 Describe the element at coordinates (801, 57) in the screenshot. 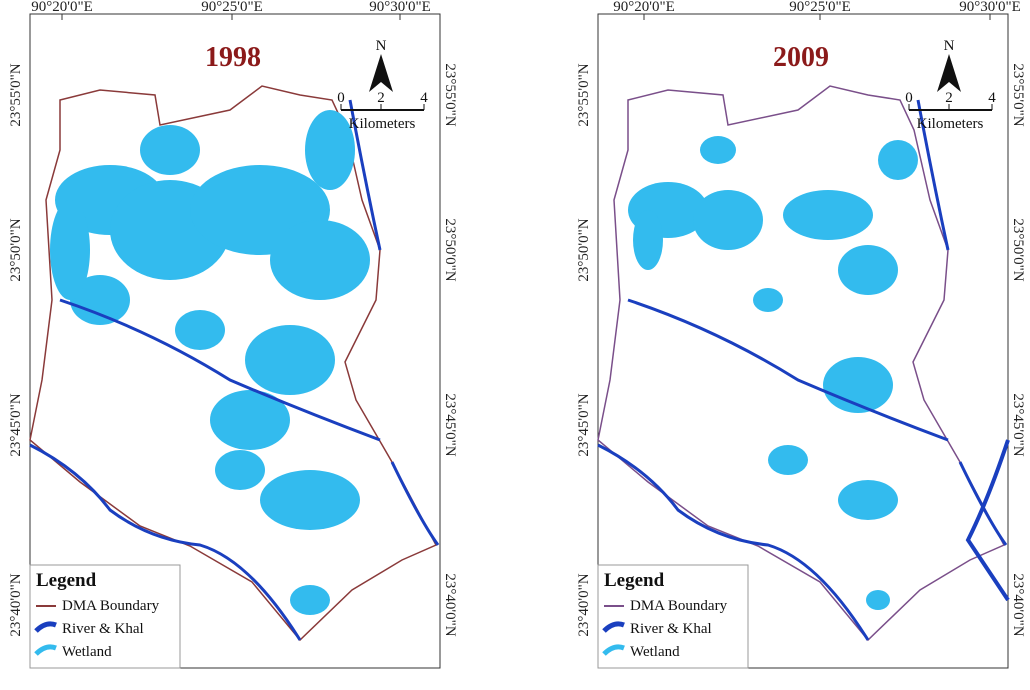

I see `map-title: 2009` at that location.